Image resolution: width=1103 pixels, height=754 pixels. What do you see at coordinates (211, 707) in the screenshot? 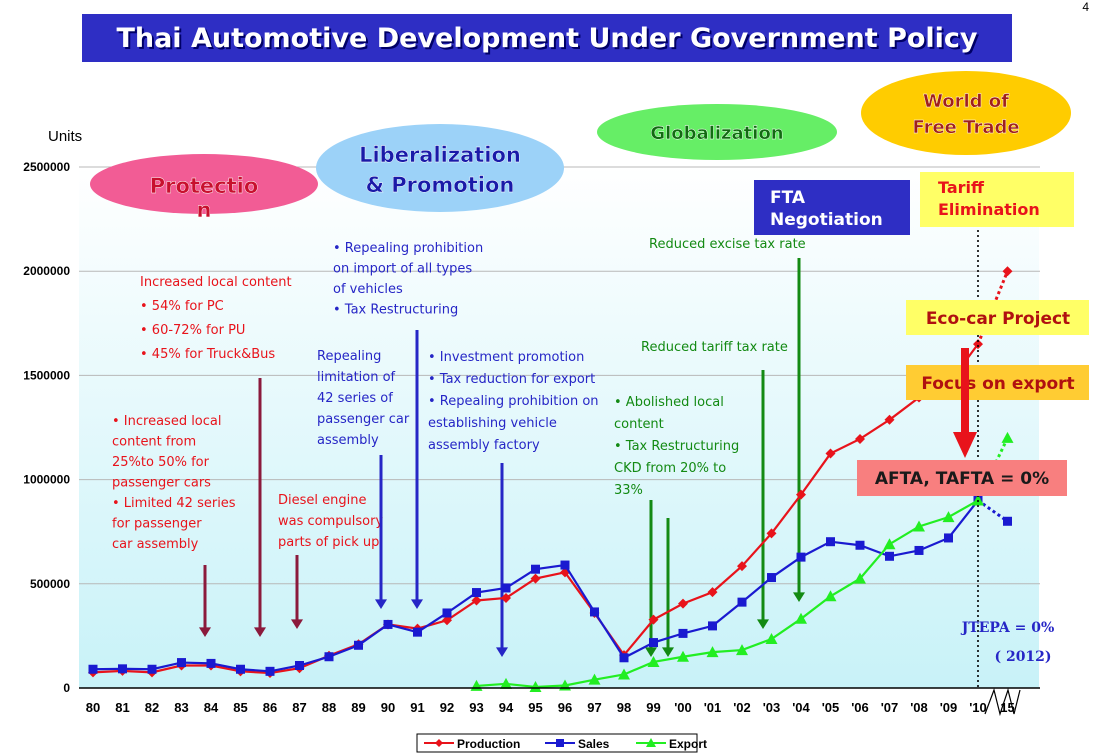
I see `x-tick-label: 84` at bounding box center [211, 707].